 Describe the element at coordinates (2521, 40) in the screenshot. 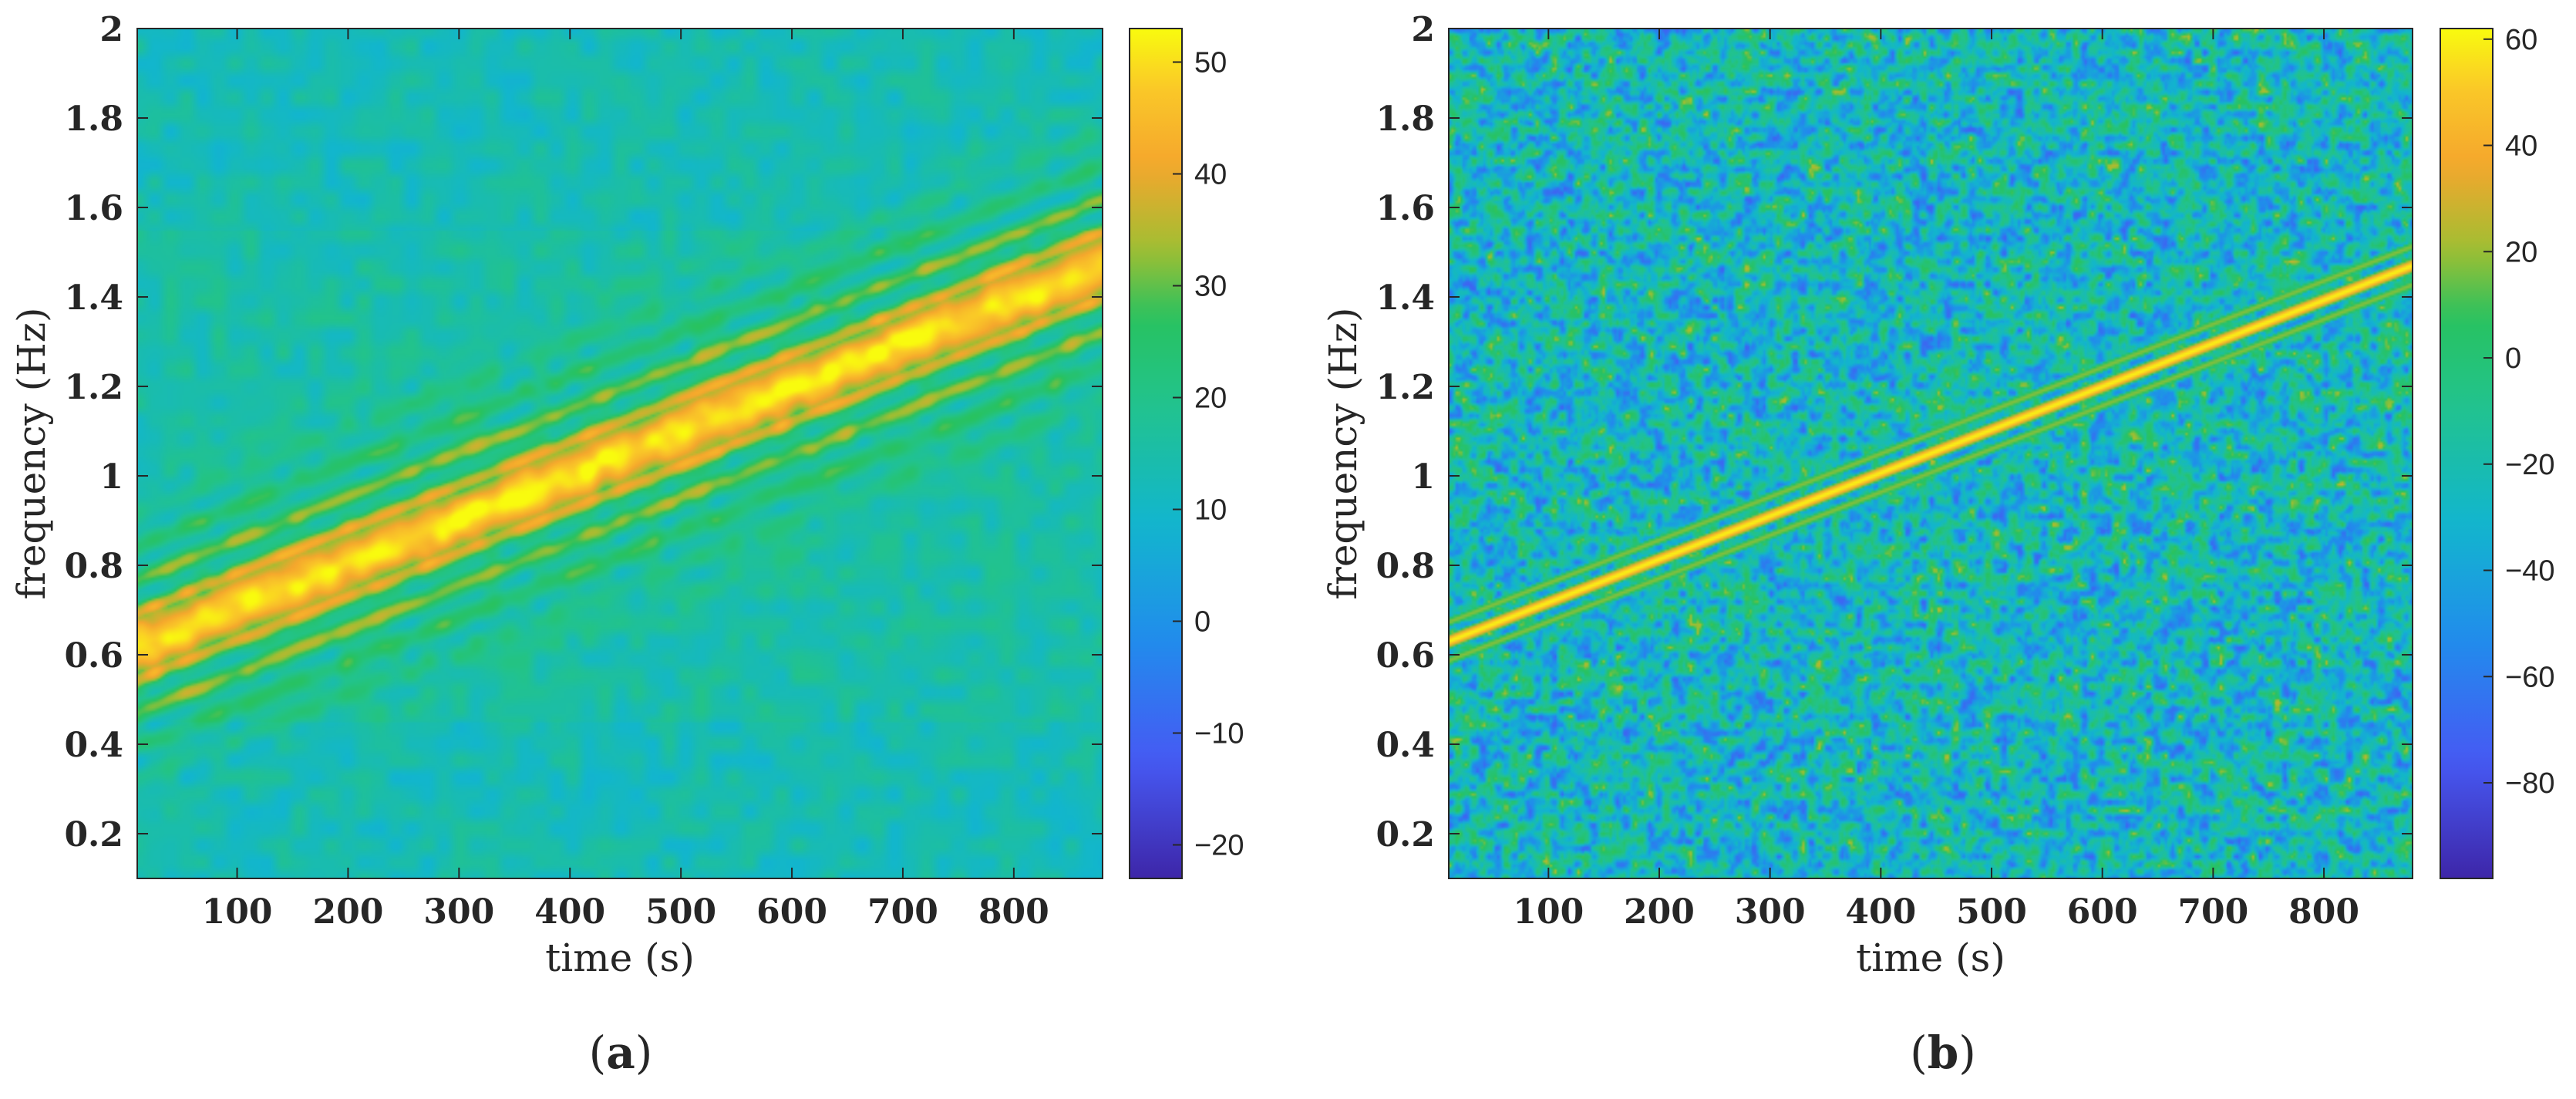

I see `colorbar-tick-label: 60` at that location.